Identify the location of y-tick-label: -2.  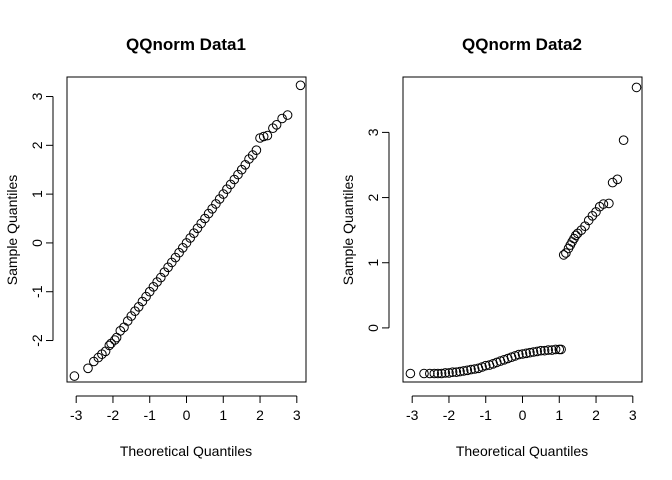
(37, 340).